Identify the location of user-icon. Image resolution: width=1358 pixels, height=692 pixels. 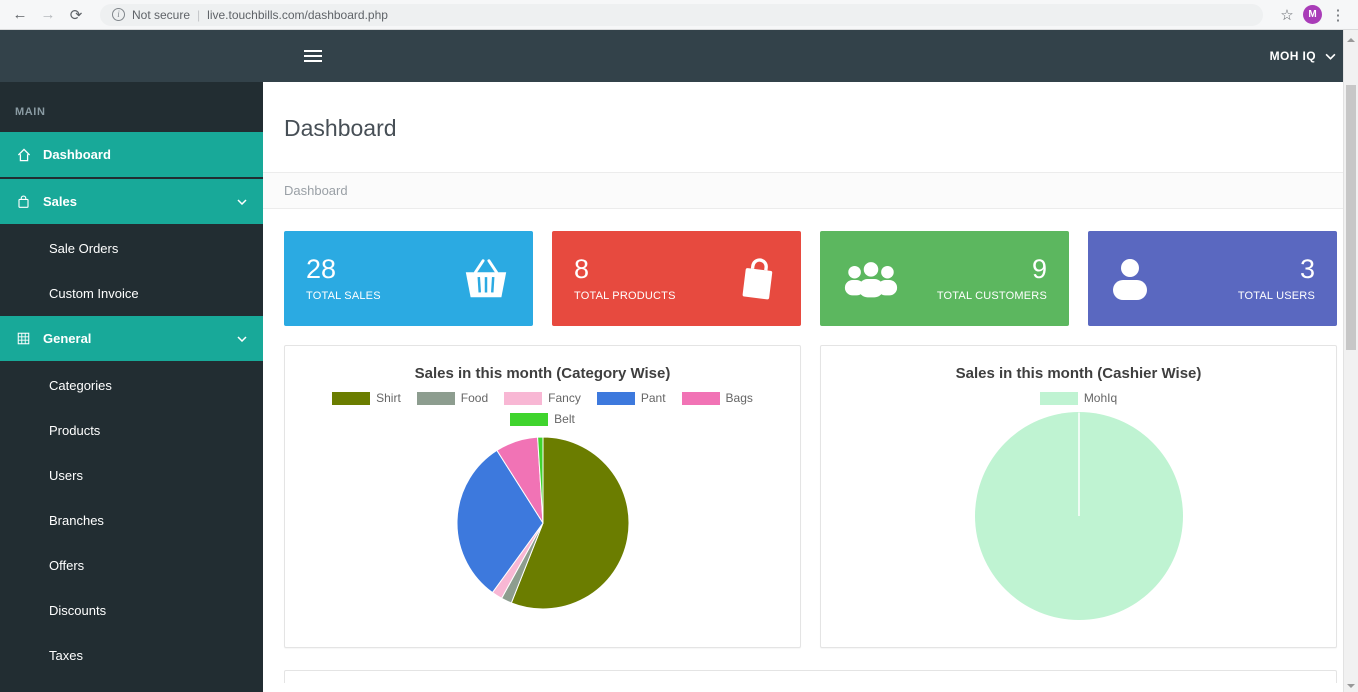
(1130, 279).